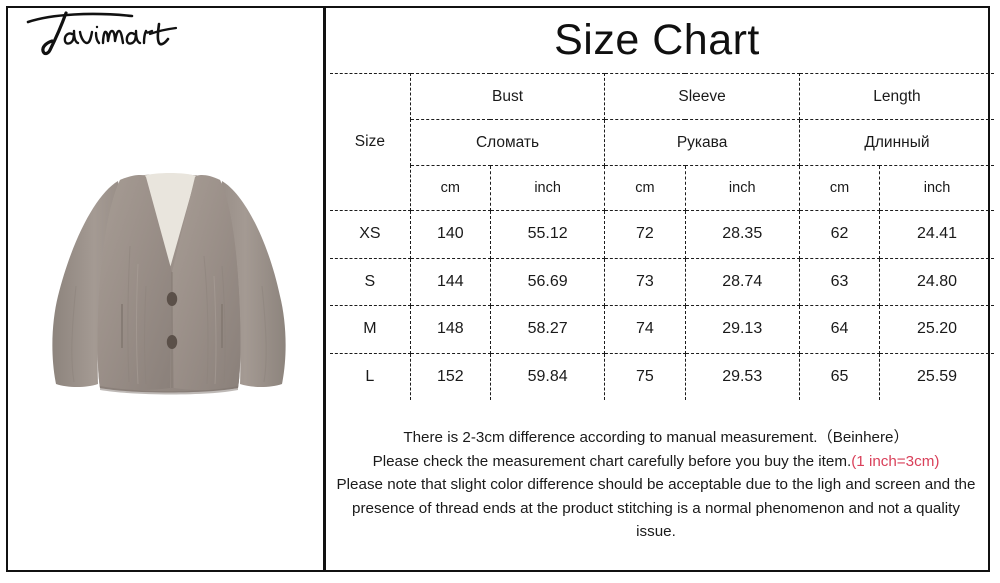 The height and width of the screenshot is (583, 1000). What do you see at coordinates (370, 329) in the screenshot?
I see `cell-size: M` at bounding box center [370, 329].